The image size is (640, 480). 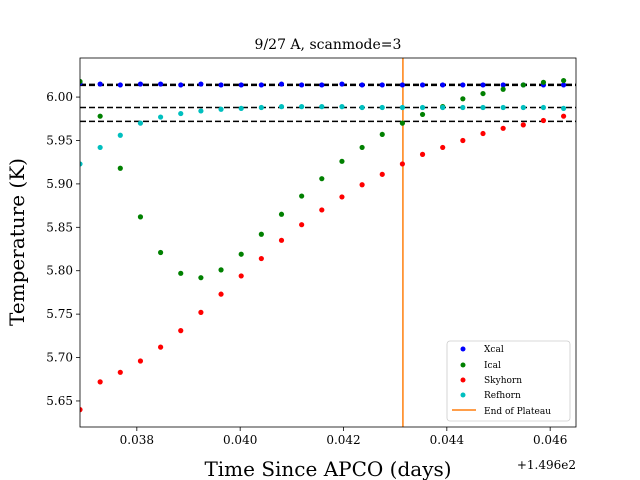 I want to click on y-tick-label: 5.65, so click(x=59, y=401).